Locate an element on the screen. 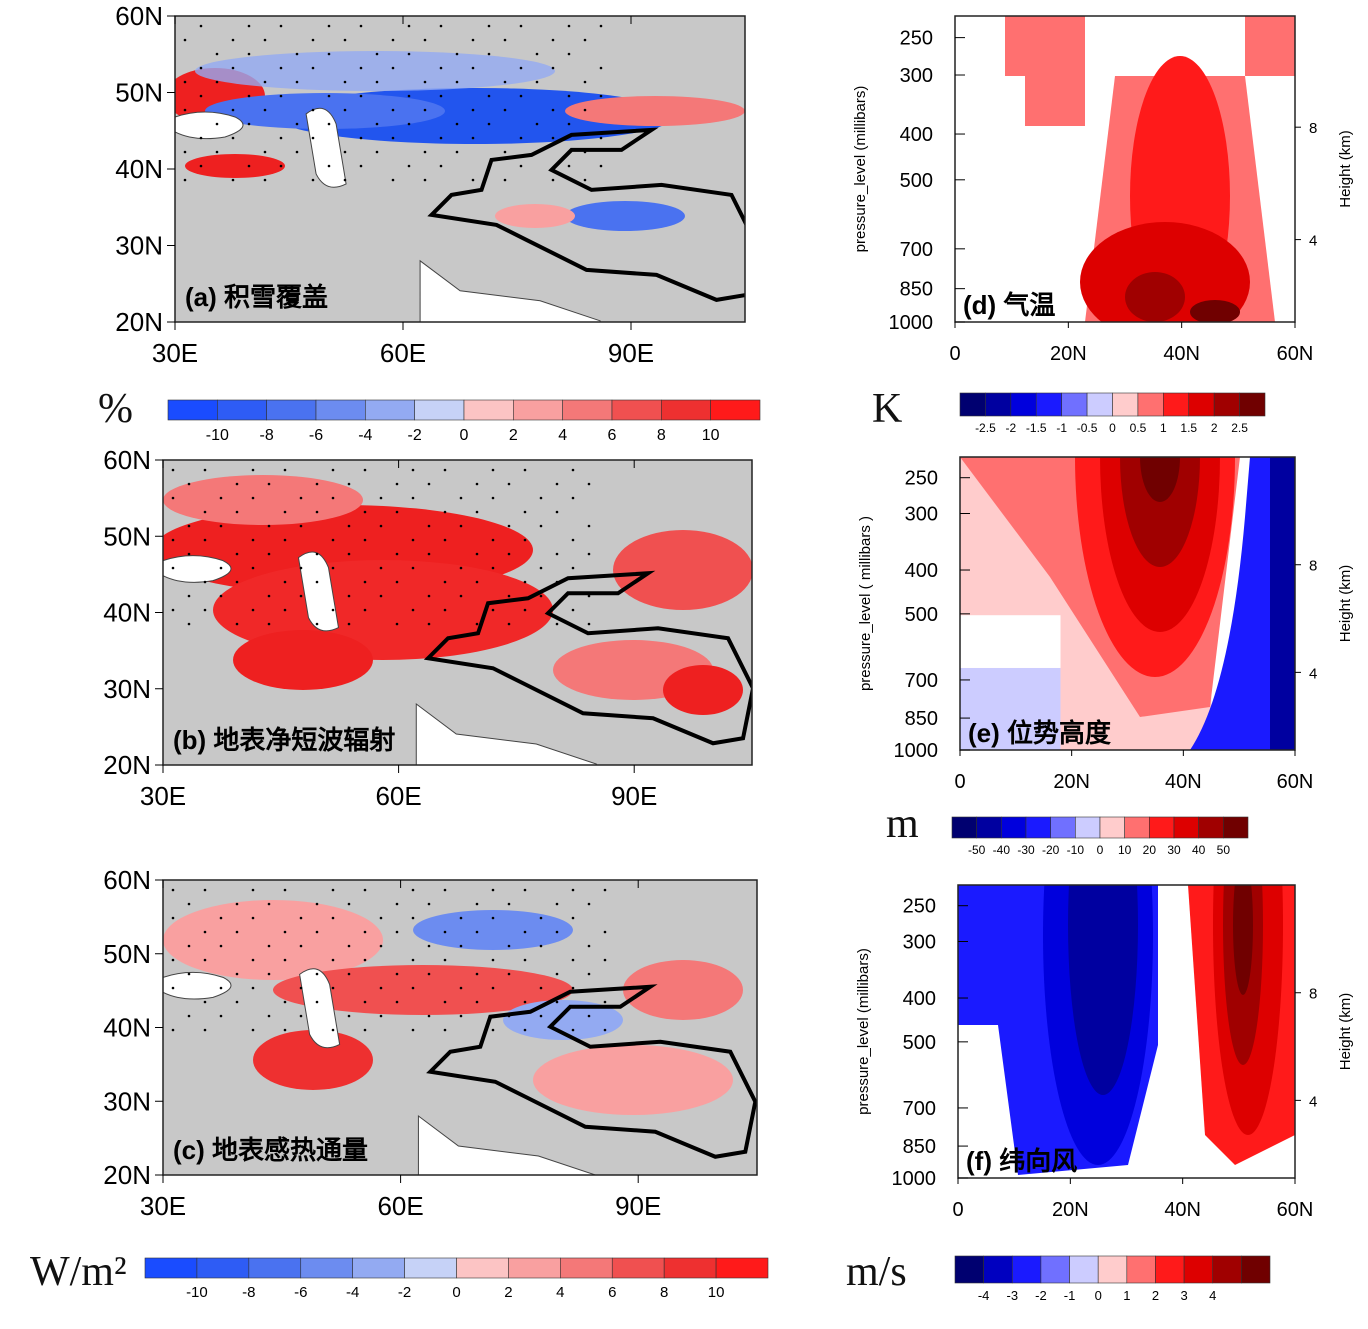 Image resolution: width=1368 pixels, height=1329 pixels. colorbar-label: 4 is located at coordinates (562, 435).